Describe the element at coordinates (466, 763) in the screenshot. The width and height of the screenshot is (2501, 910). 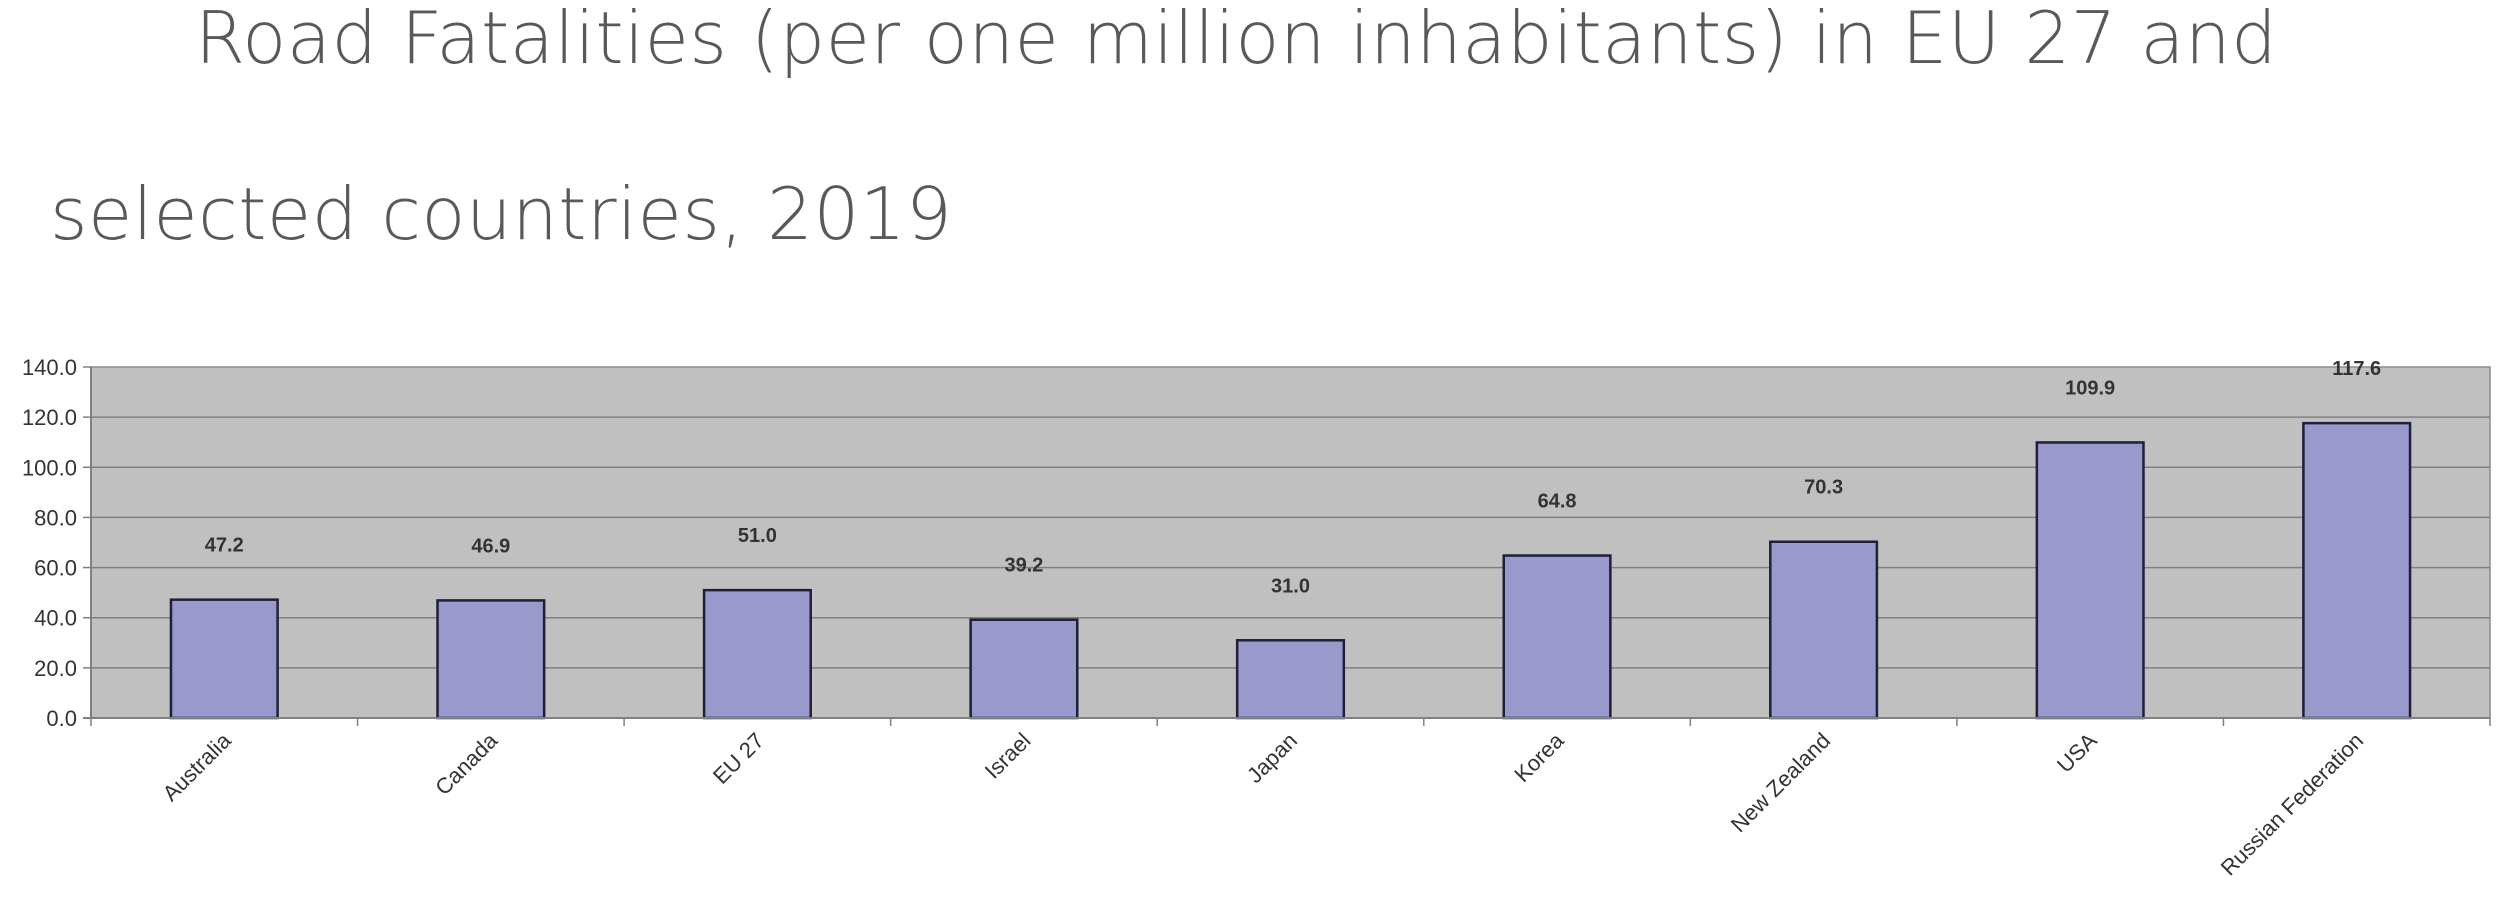
I see `x-tick-label: Canada` at that location.